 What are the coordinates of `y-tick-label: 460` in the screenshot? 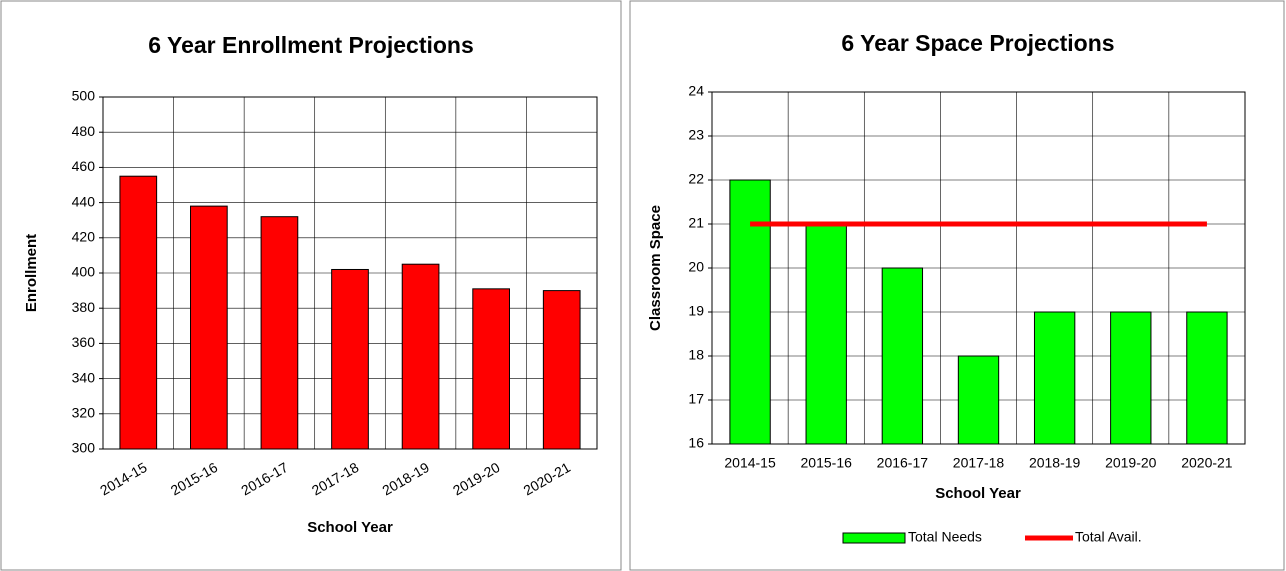 It's located at (84, 166).